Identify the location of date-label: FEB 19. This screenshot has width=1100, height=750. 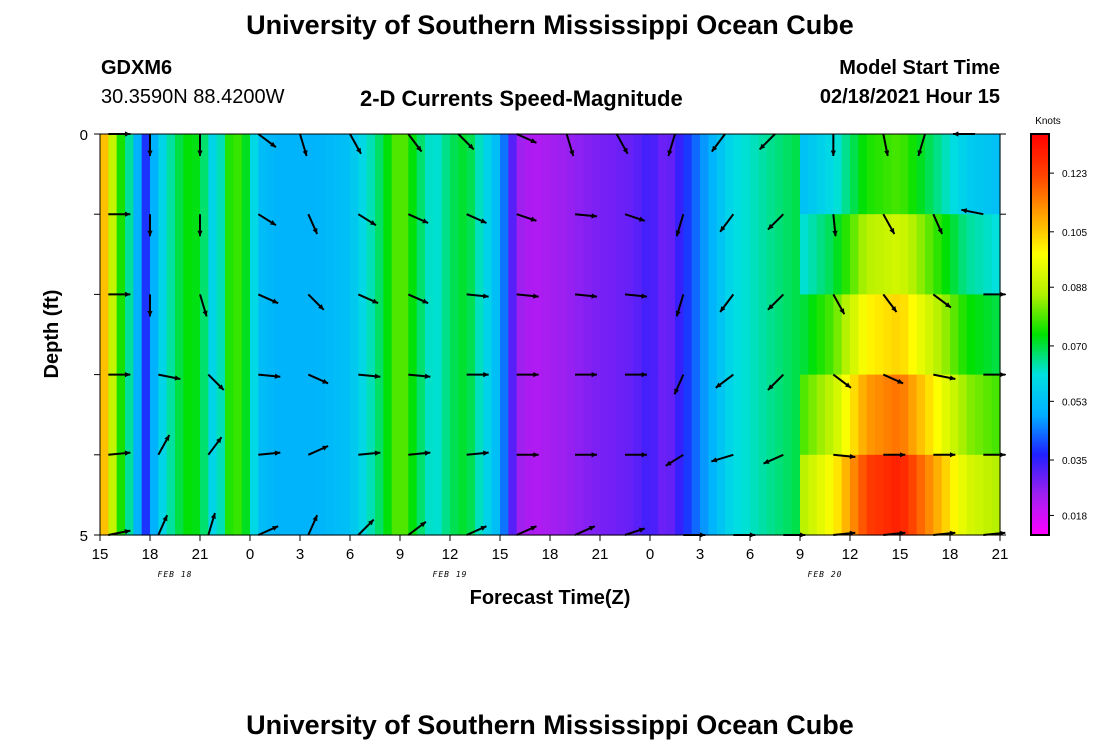
(450, 574).